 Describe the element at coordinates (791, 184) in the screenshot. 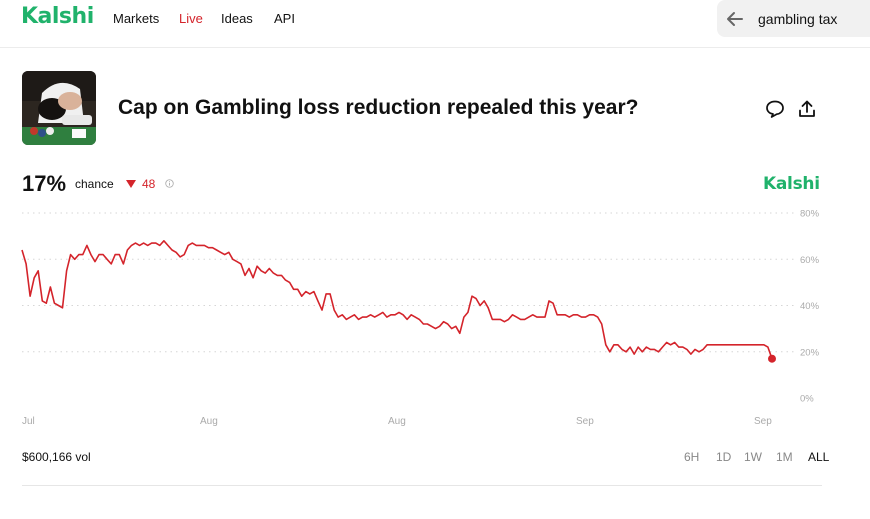

I see `kalshi-watermark: Kalshi` at that location.